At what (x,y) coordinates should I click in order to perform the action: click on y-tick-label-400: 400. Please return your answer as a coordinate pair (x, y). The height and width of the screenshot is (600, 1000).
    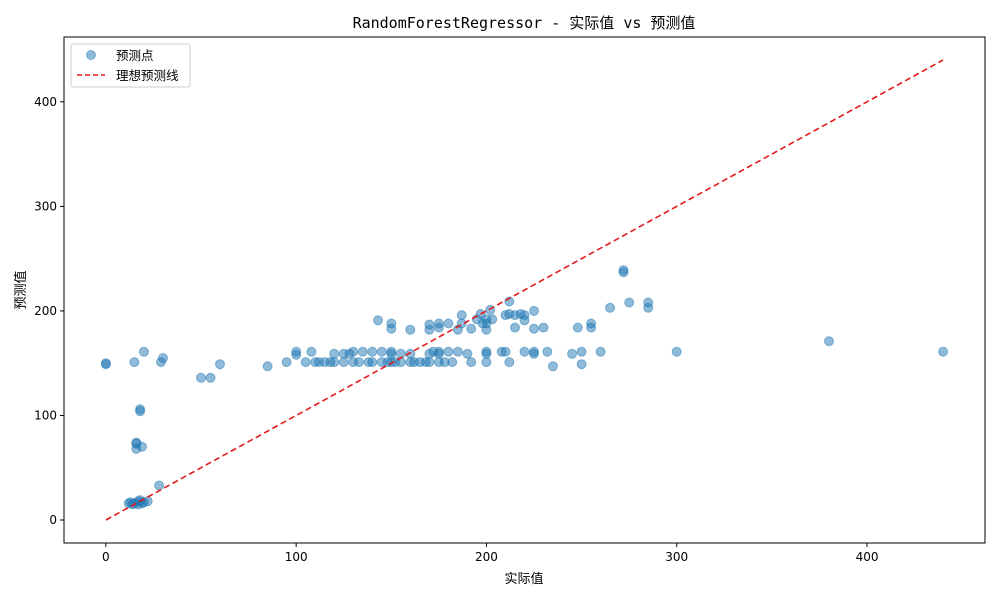
    Looking at the image, I should click on (45, 102).